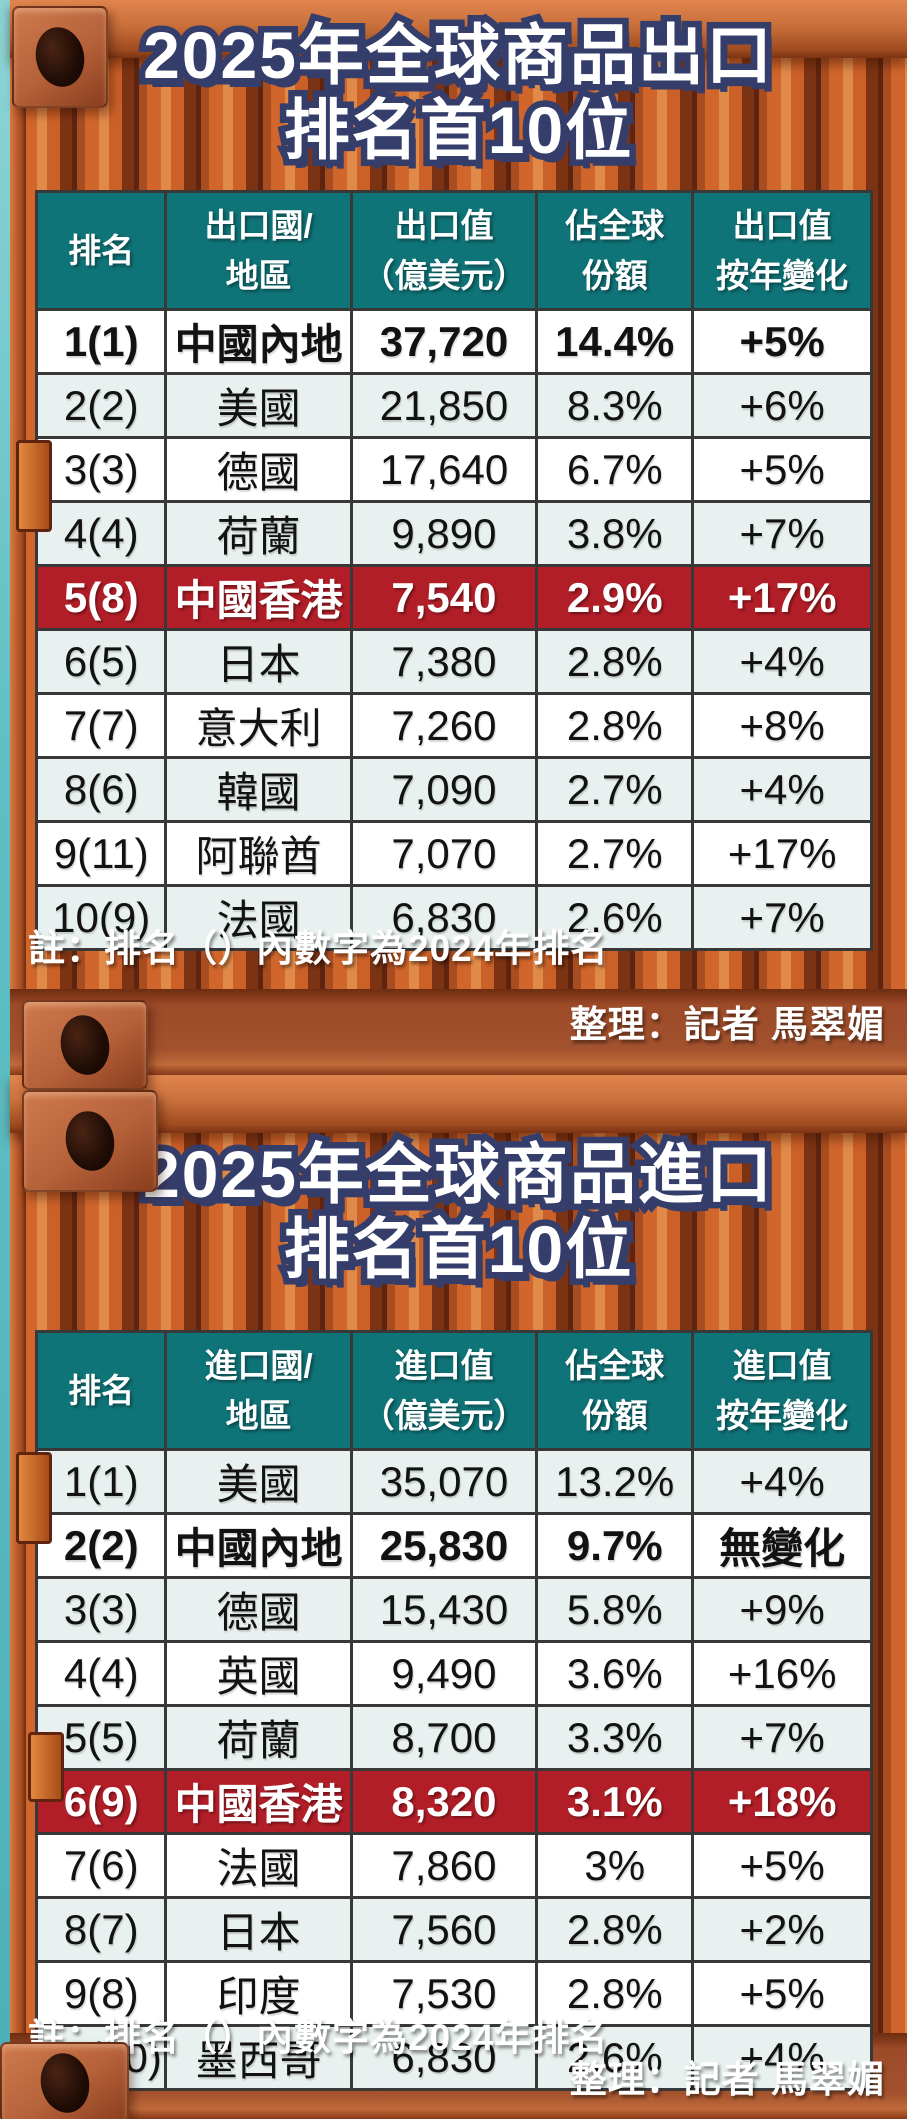  Describe the element at coordinates (444, 1481) in the screenshot. I see `cell-value: 35,070` at that location.